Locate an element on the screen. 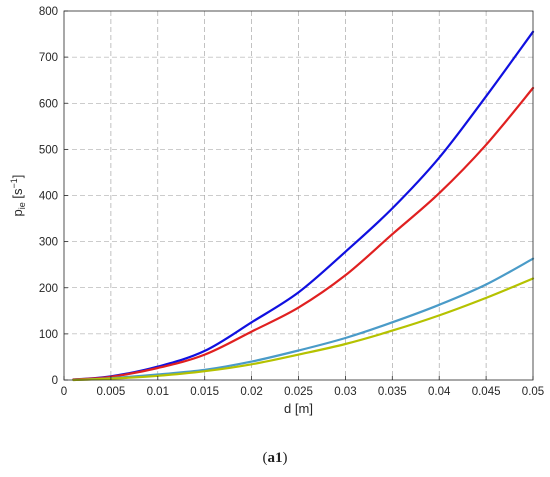  y-tick-label: 0 is located at coordinates (55, 381).